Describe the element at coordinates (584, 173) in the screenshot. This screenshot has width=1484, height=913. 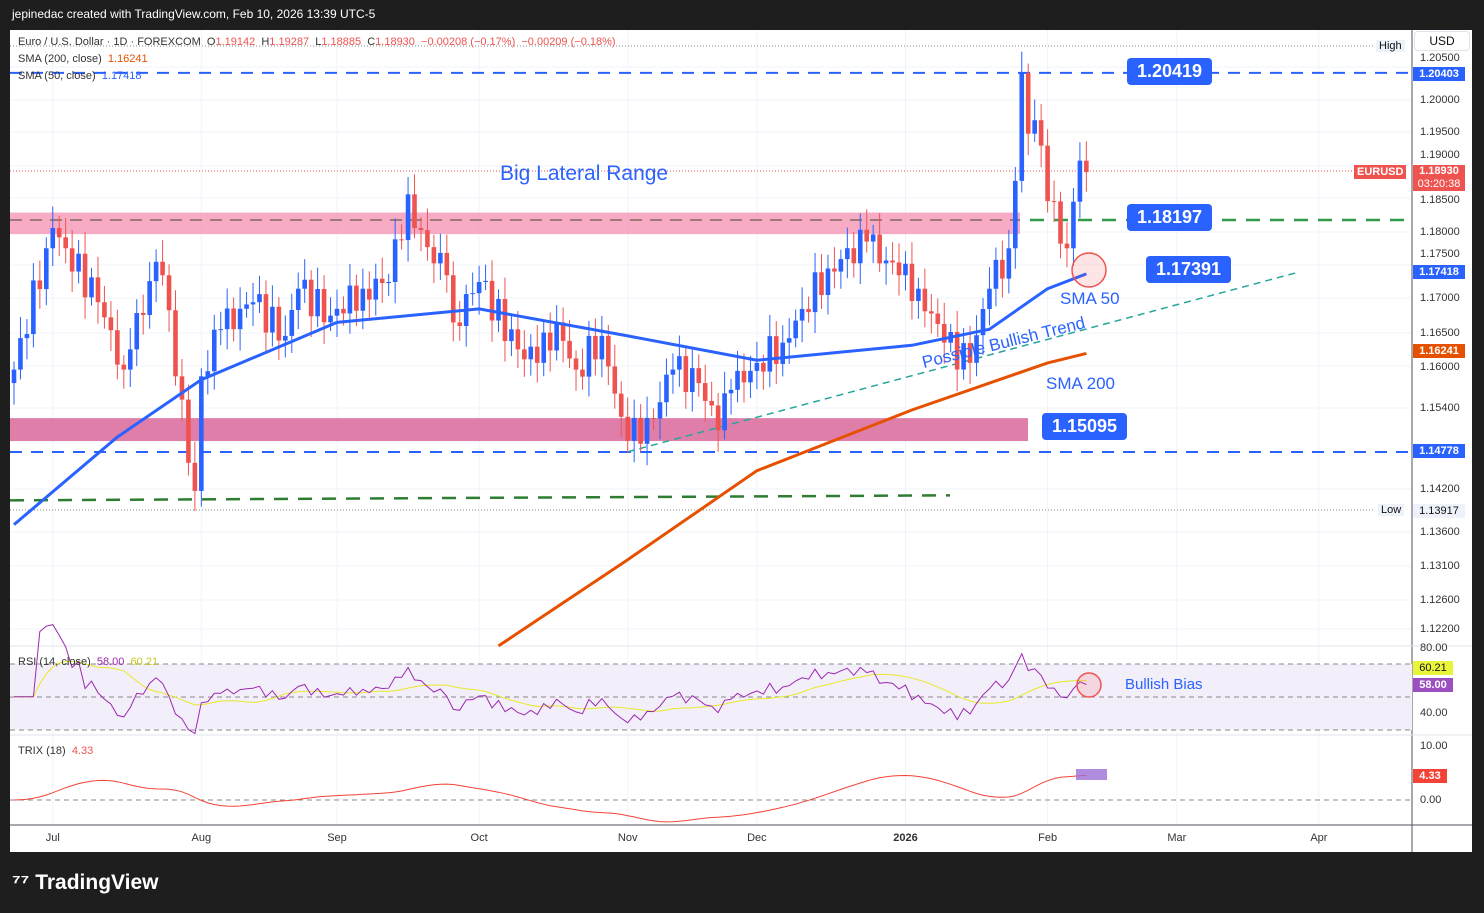
I see `big-lateral-range-label: Big Lateral Range` at that location.